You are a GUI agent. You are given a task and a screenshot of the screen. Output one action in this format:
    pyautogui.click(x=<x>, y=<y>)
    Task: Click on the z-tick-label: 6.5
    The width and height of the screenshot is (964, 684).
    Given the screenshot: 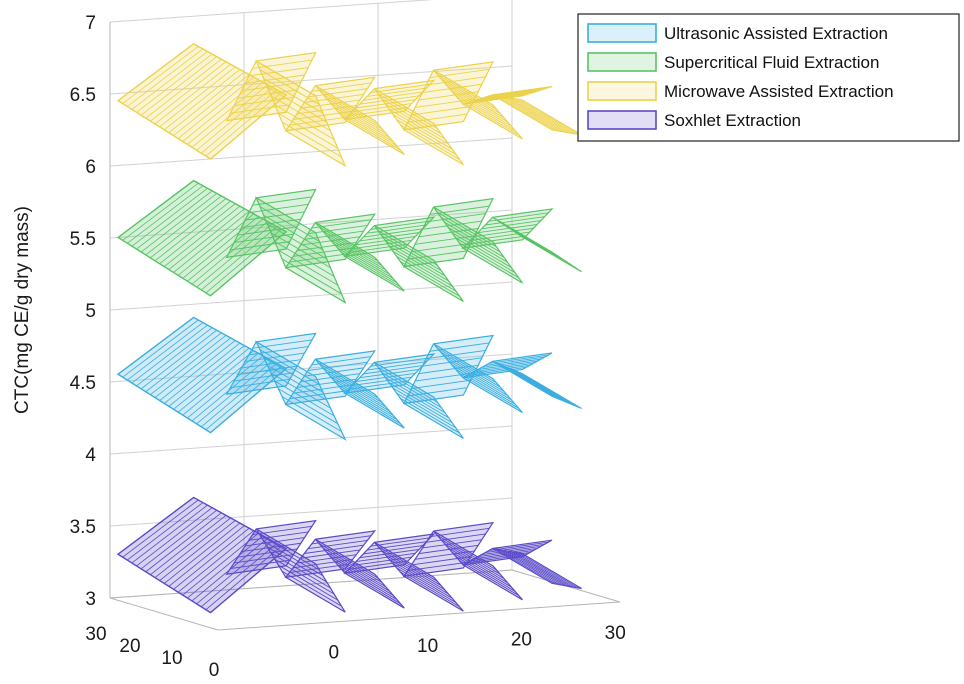 What is the action you would take?
    pyautogui.click(x=83, y=95)
    